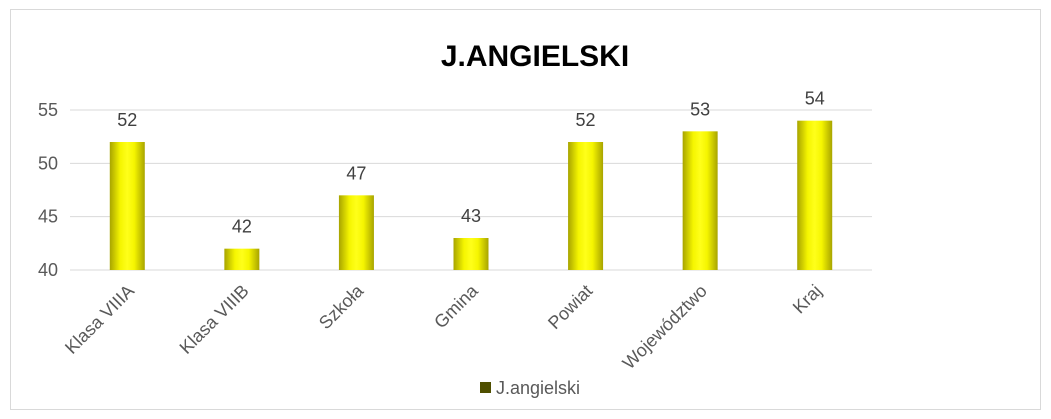 The height and width of the screenshot is (419, 1051). I want to click on category-label: Szkoła, so click(341, 306).